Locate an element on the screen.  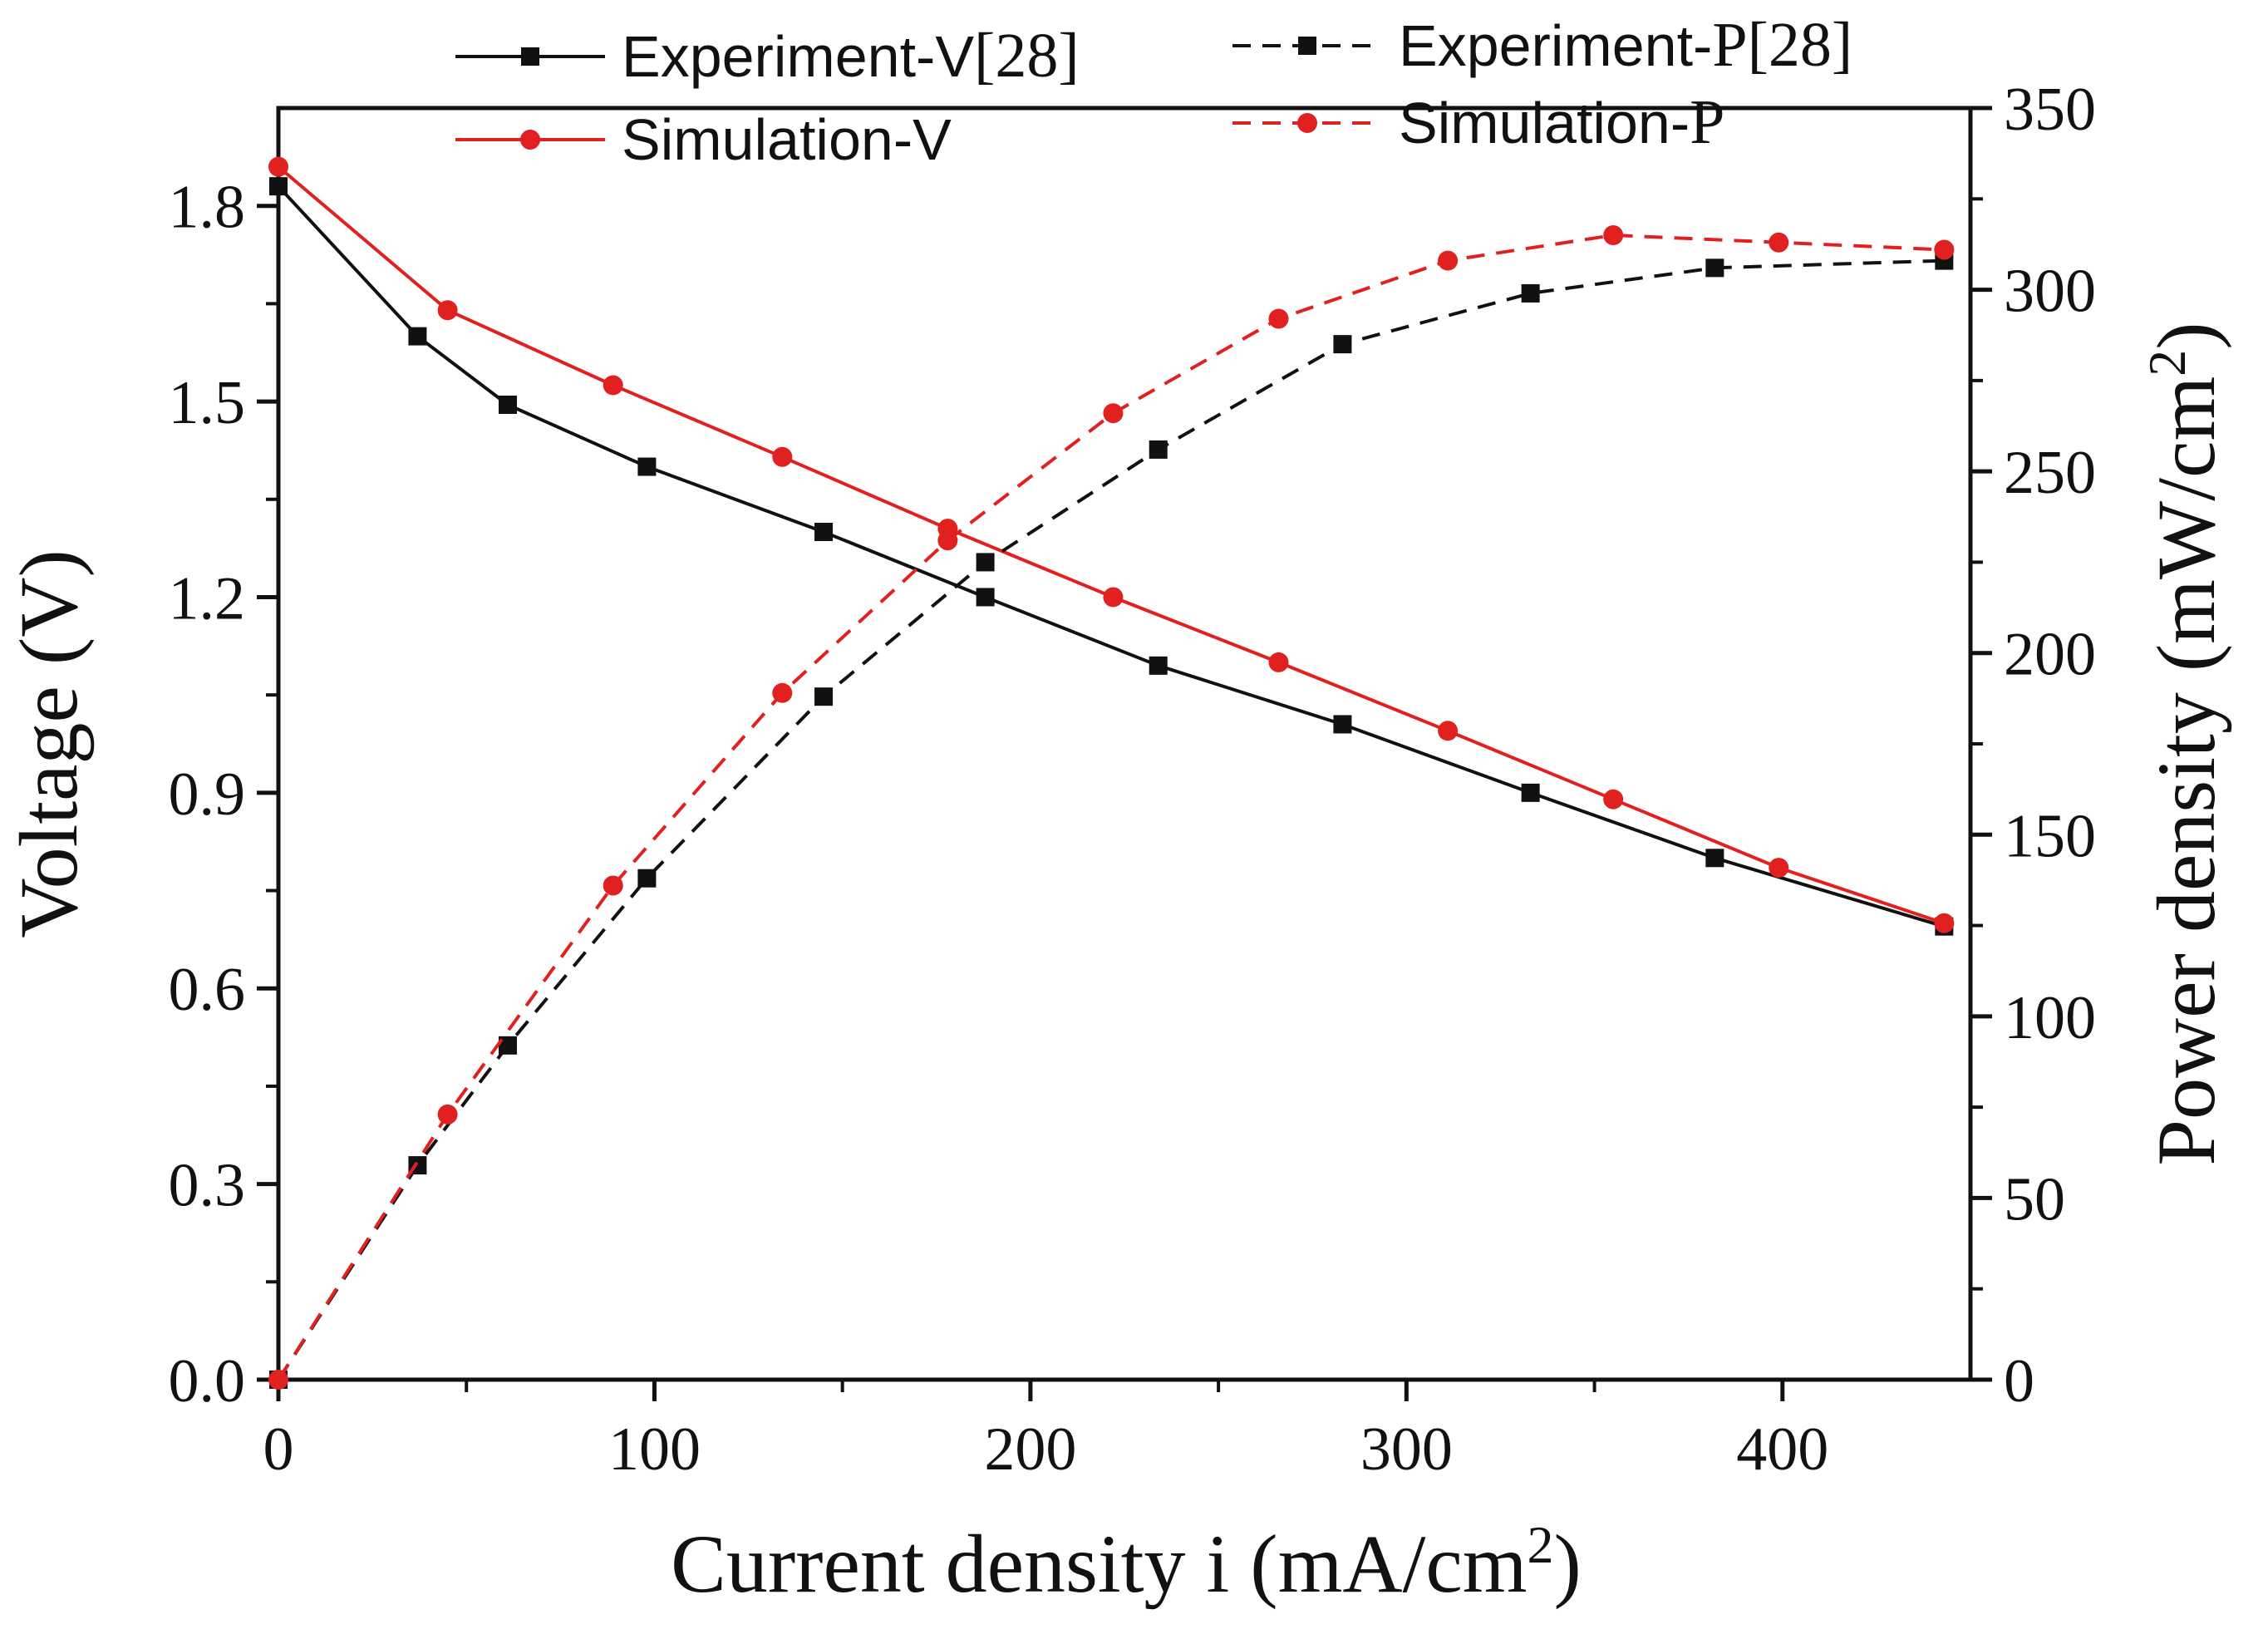
y2-tick-label: 0 is located at coordinates (2019, 1381).